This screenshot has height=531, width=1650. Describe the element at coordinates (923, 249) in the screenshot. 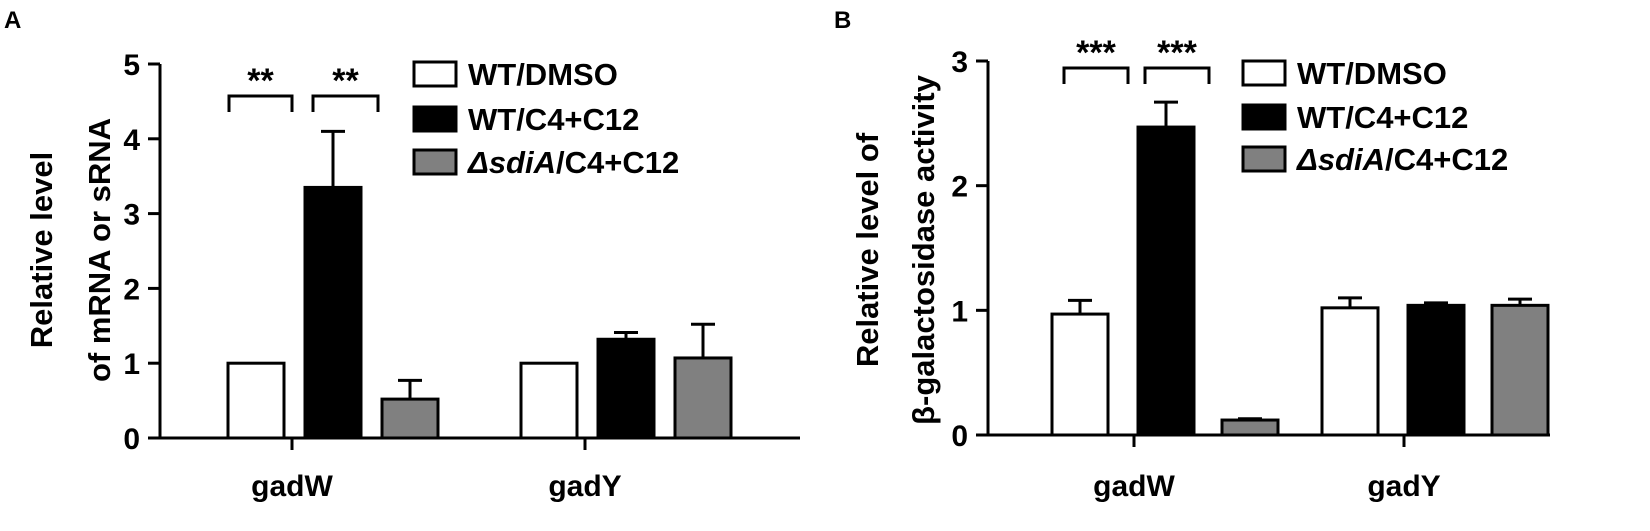

I see `y-axis-label: β-galactosidase activity` at that location.